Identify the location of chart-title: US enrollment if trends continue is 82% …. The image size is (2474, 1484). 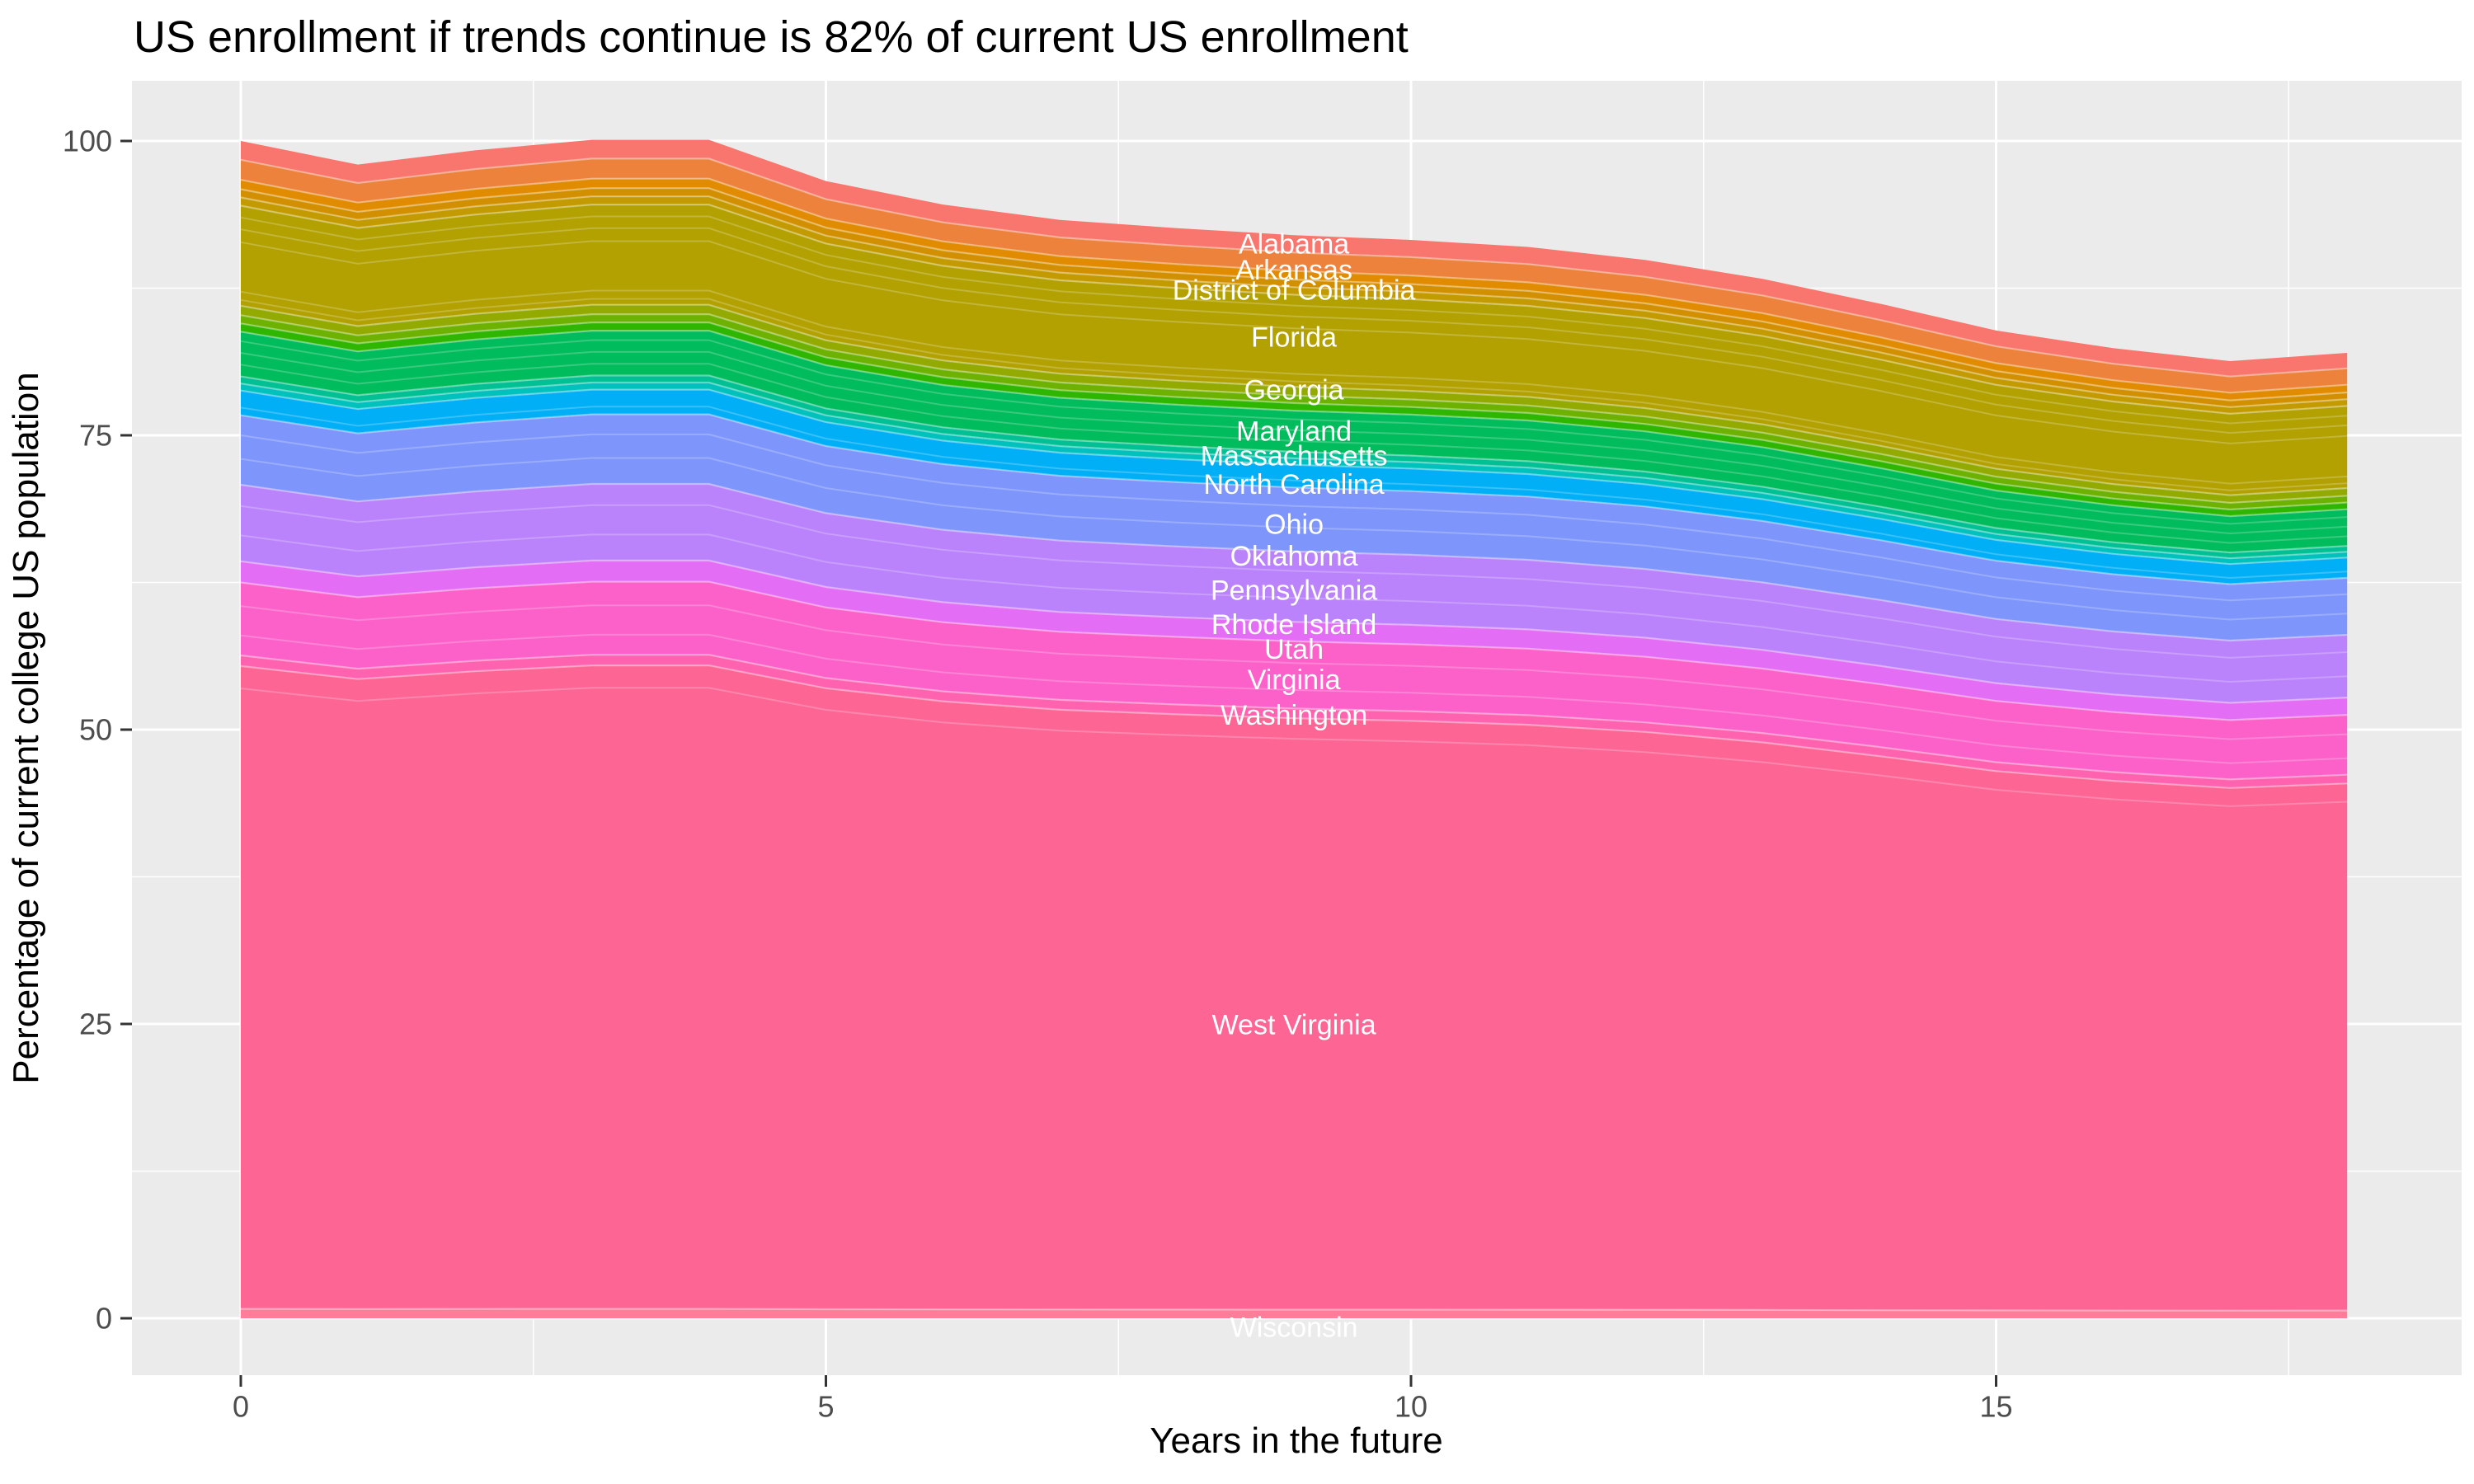
(771, 37).